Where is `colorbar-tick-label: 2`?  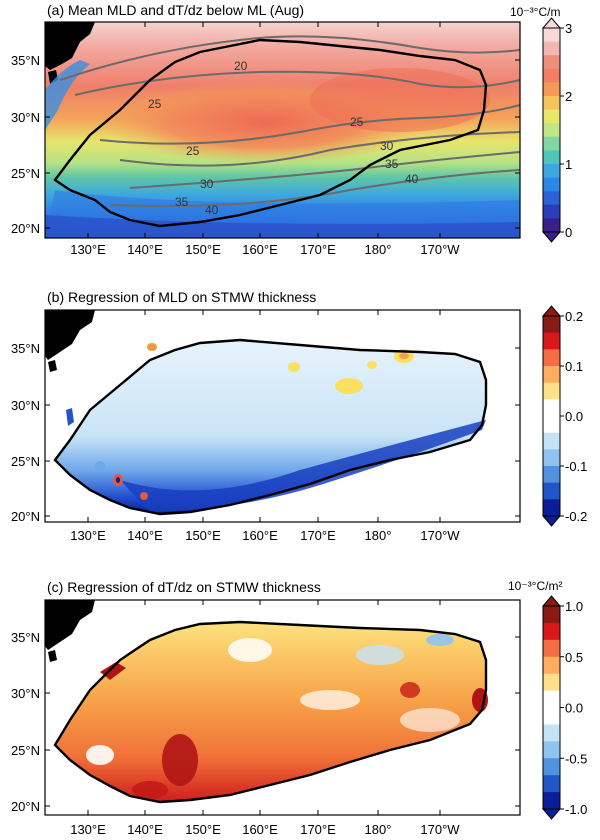 colorbar-tick-label: 2 is located at coordinates (568, 96).